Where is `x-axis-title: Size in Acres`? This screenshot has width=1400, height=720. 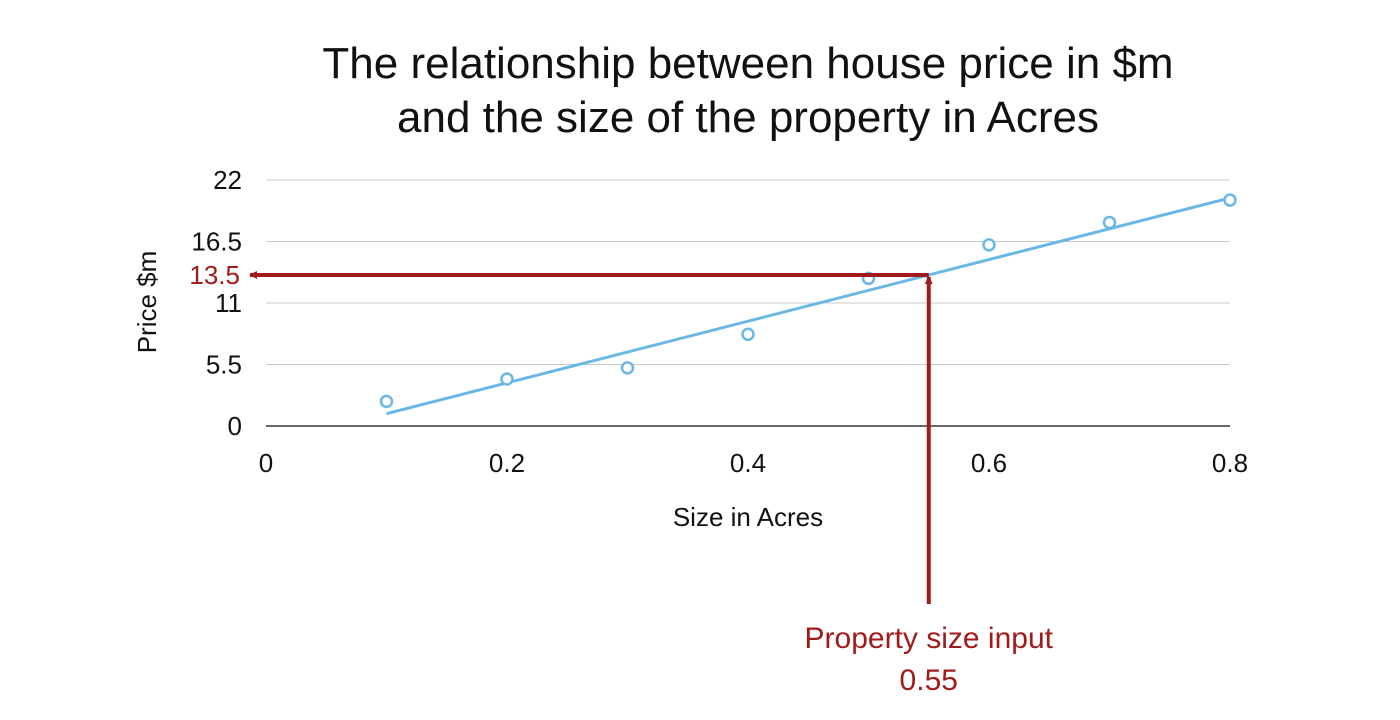
x-axis-title: Size in Acres is located at coordinates (748, 517).